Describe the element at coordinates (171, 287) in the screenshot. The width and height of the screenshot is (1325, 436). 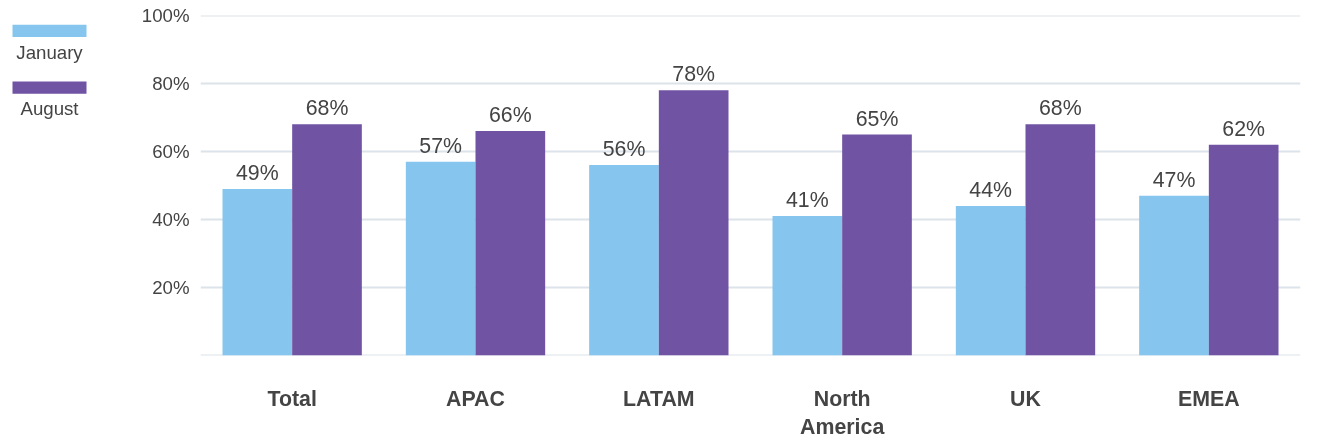
I see `y-tick-label: 20%` at that location.